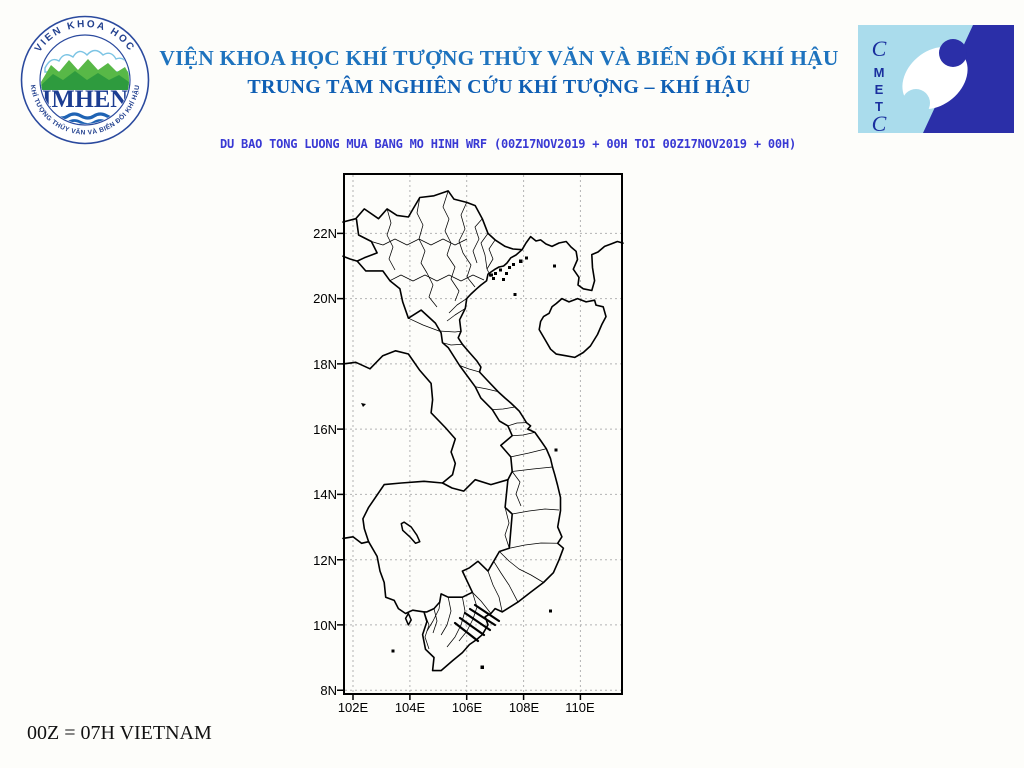  Describe the element at coordinates (328, 690) in the screenshot. I see `lat-label-8n: 8N` at that location.